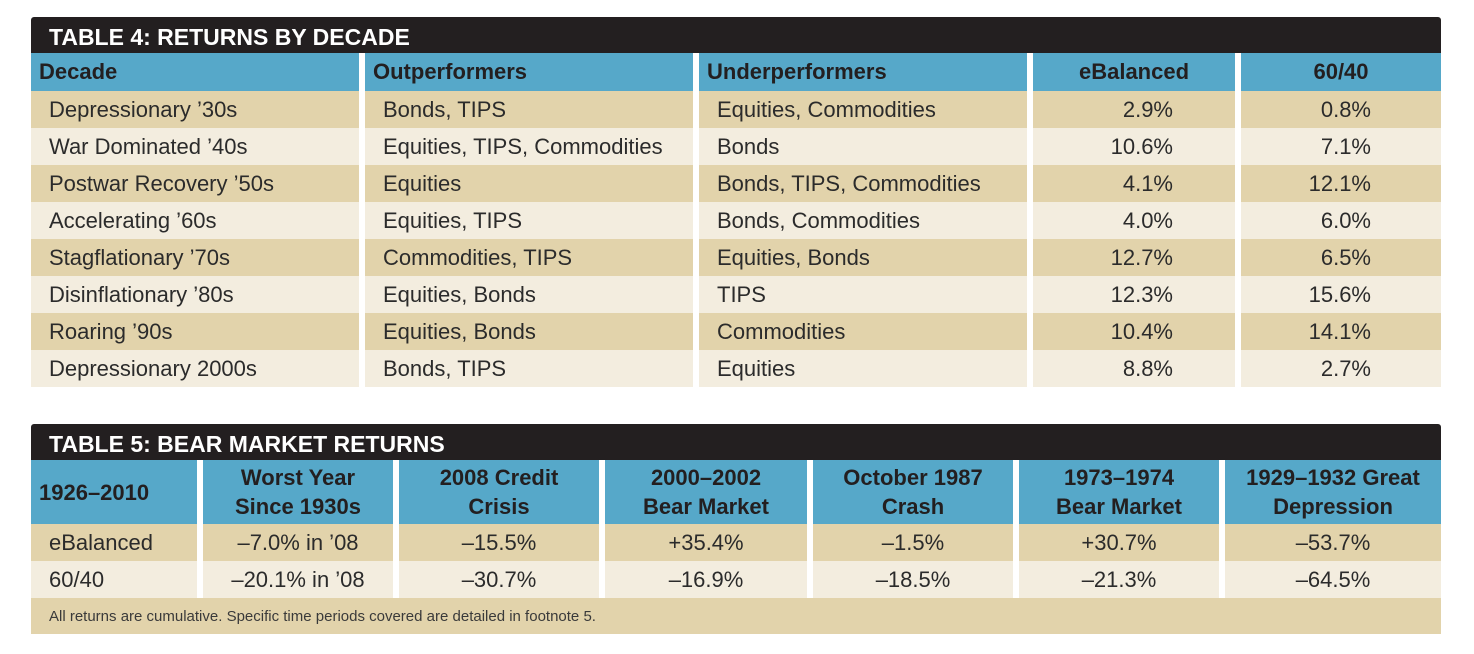 Image resolution: width=1474 pixels, height=654 pixels. What do you see at coordinates (1341, 220) in the screenshot?
I see `cell-60-40: 6.0%` at bounding box center [1341, 220].